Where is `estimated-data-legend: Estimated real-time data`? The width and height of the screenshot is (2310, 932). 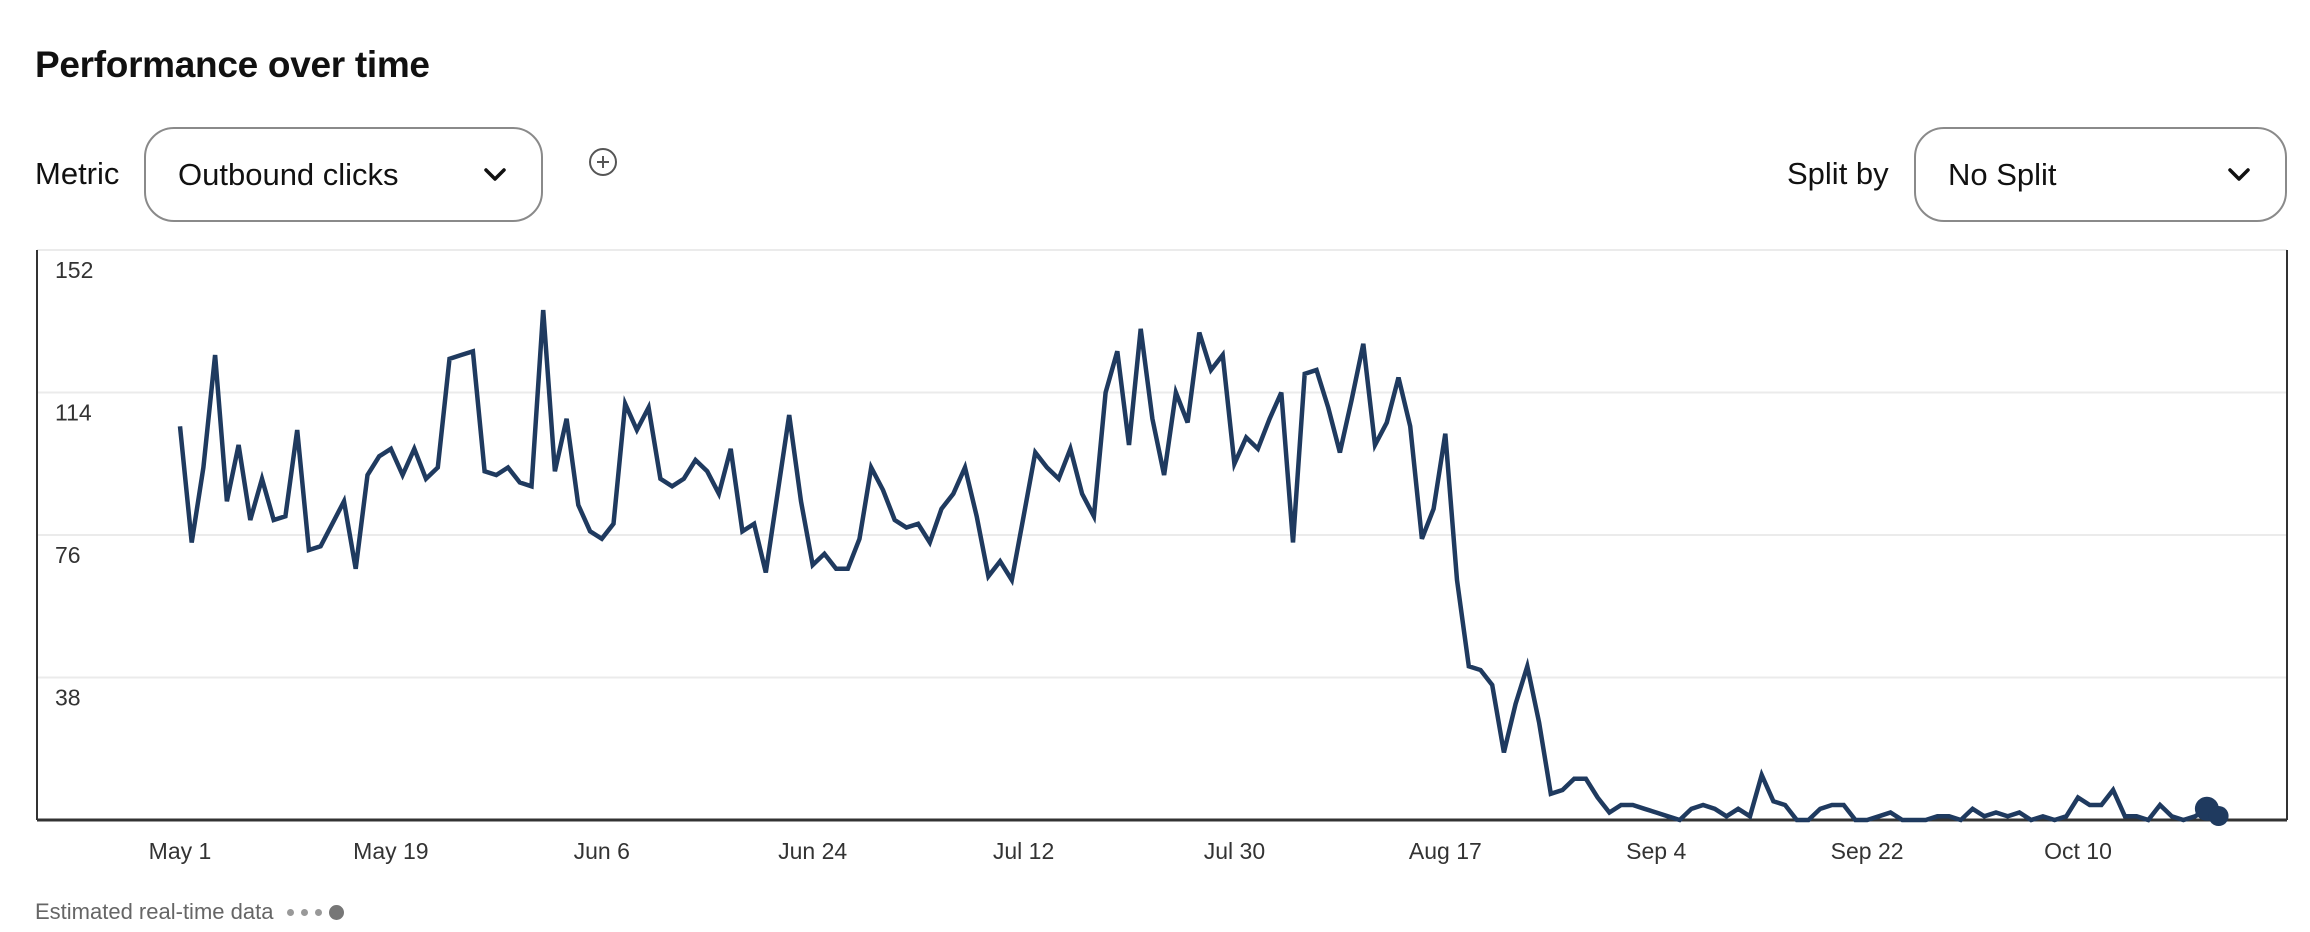
estimated-data-legend: Estimated real-time data is located at coordinates (190, 912).